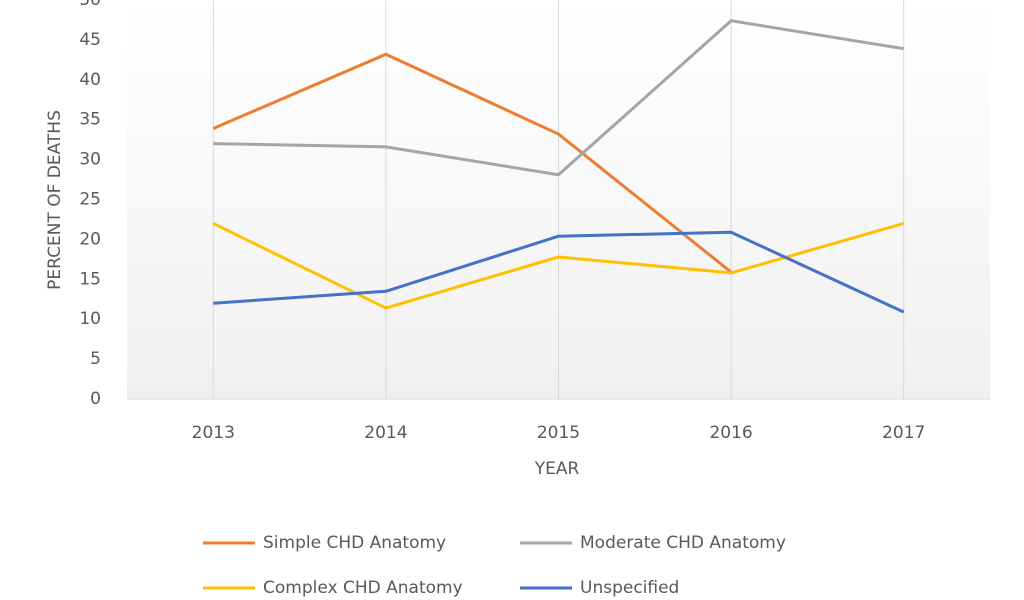 The height and width of the screenshot is (600, 1024). Describe the element at coordinates (55, 200) in the screenshot. I see `y-axis-title: PERCENT OF DEATHS` at that location.